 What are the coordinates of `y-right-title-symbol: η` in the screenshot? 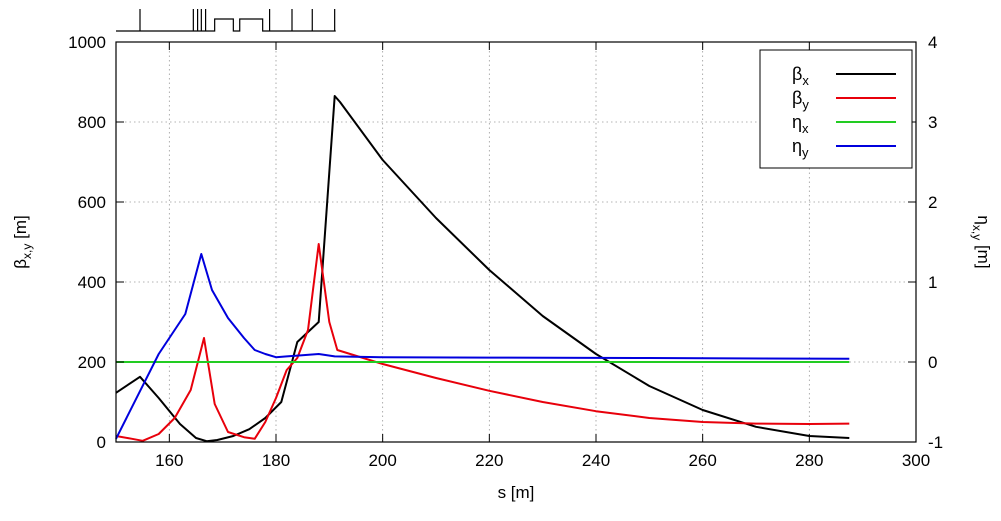 It's located at (983, 219).